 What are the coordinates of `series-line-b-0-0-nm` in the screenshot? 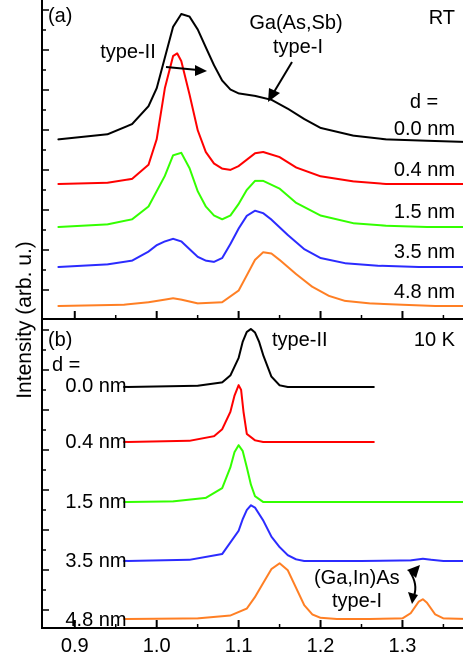 It's located at (248, 358).